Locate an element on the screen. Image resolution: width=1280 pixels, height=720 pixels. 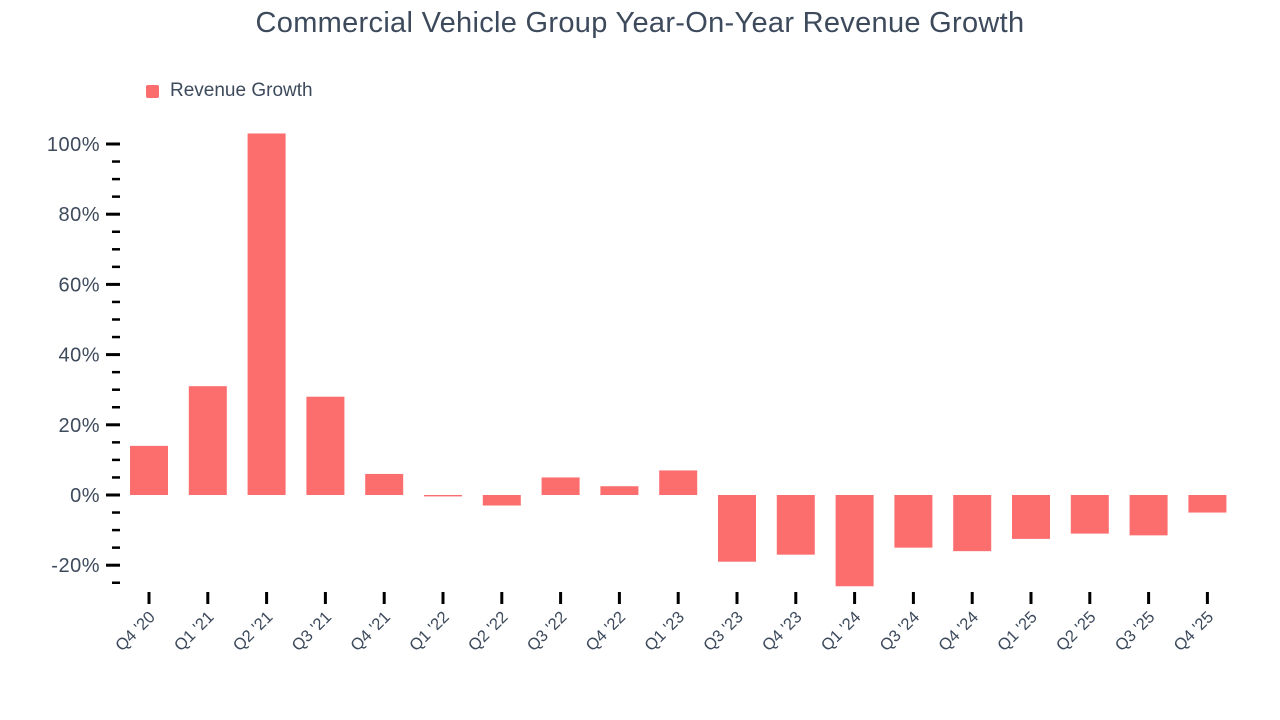
x-category-label: Q4 '22 is located at coordinates (605, 631).